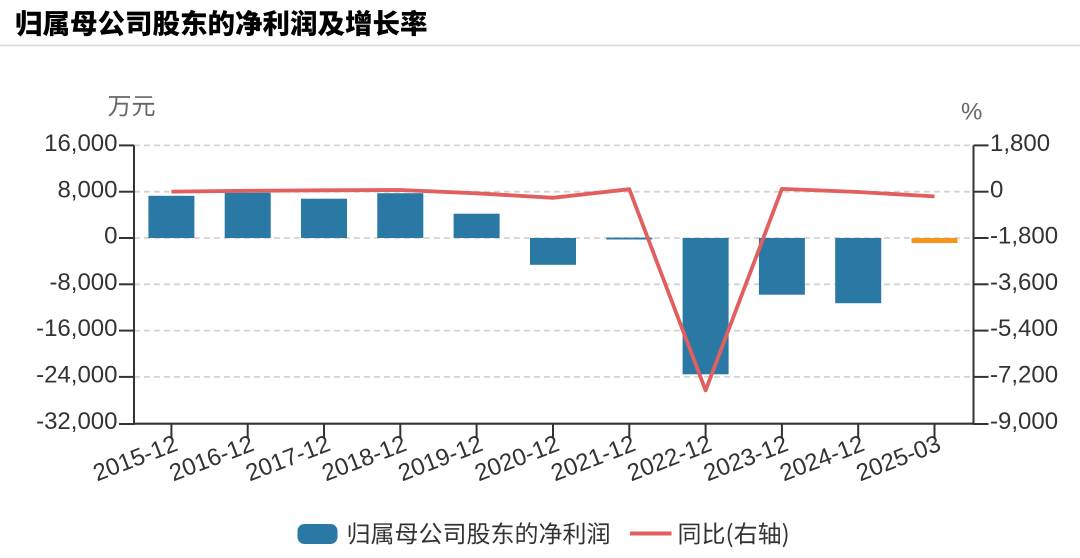 The height and width of the screenshot is (558, 1080). I want to click on svg-text: 16,000, so click(80, 143).